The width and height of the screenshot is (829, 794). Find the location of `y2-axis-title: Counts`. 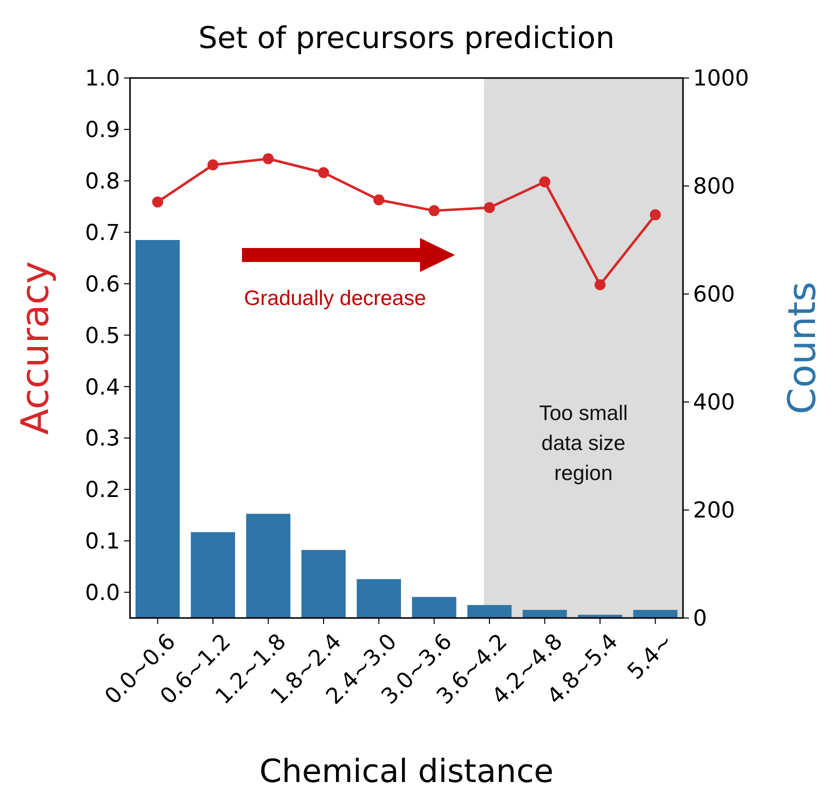

y2-axis-title: Counts is located at coordinates (802, 348).